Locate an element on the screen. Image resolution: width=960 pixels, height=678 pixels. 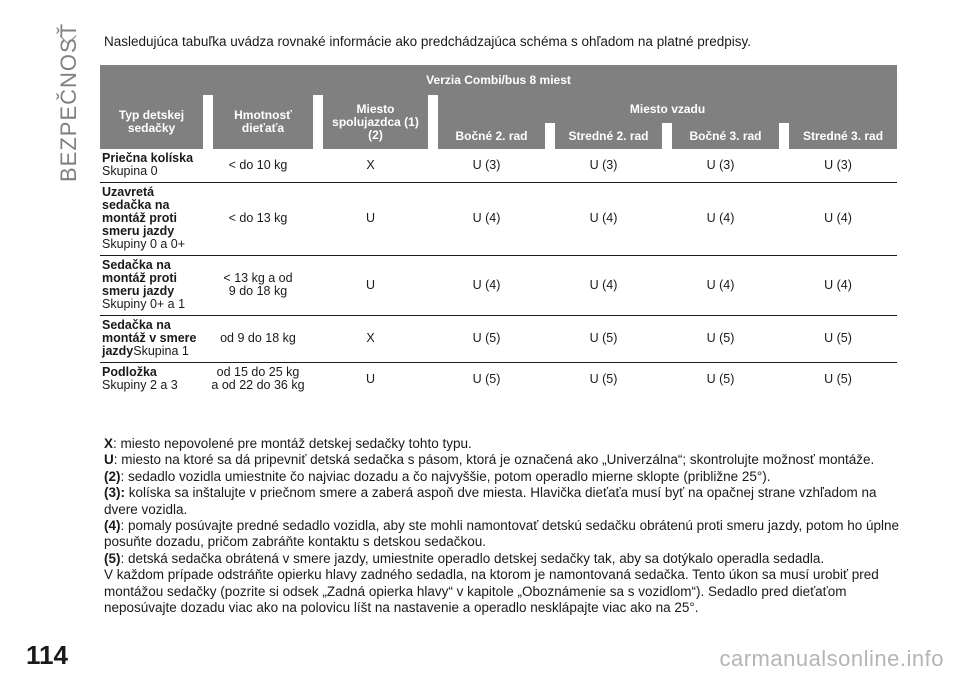
seat-group: Skupina 1 is located at coordinates (161, 351).